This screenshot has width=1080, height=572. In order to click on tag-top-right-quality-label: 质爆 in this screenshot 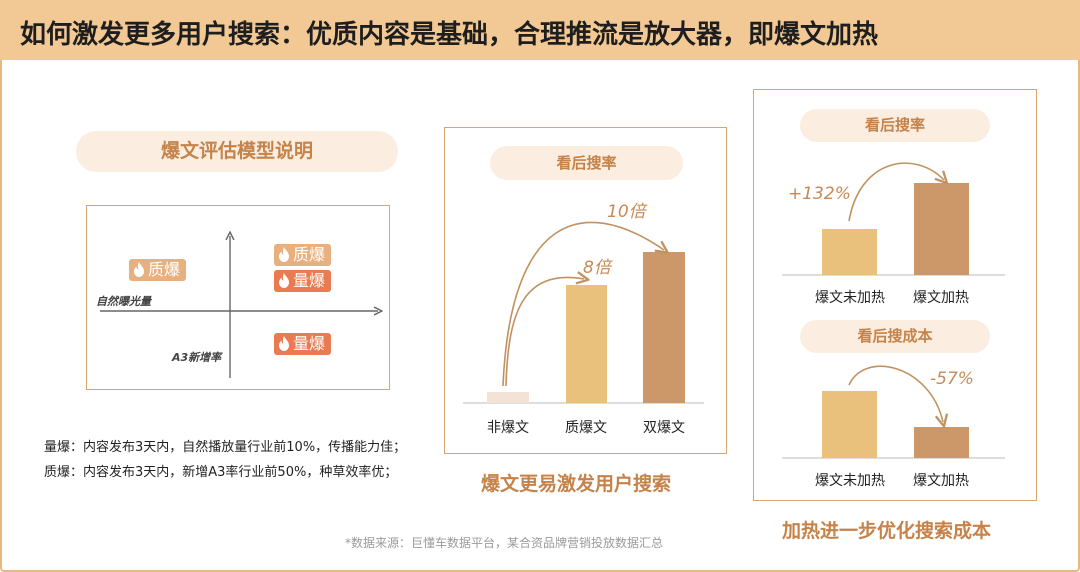, I will do `click(309, 254)`.